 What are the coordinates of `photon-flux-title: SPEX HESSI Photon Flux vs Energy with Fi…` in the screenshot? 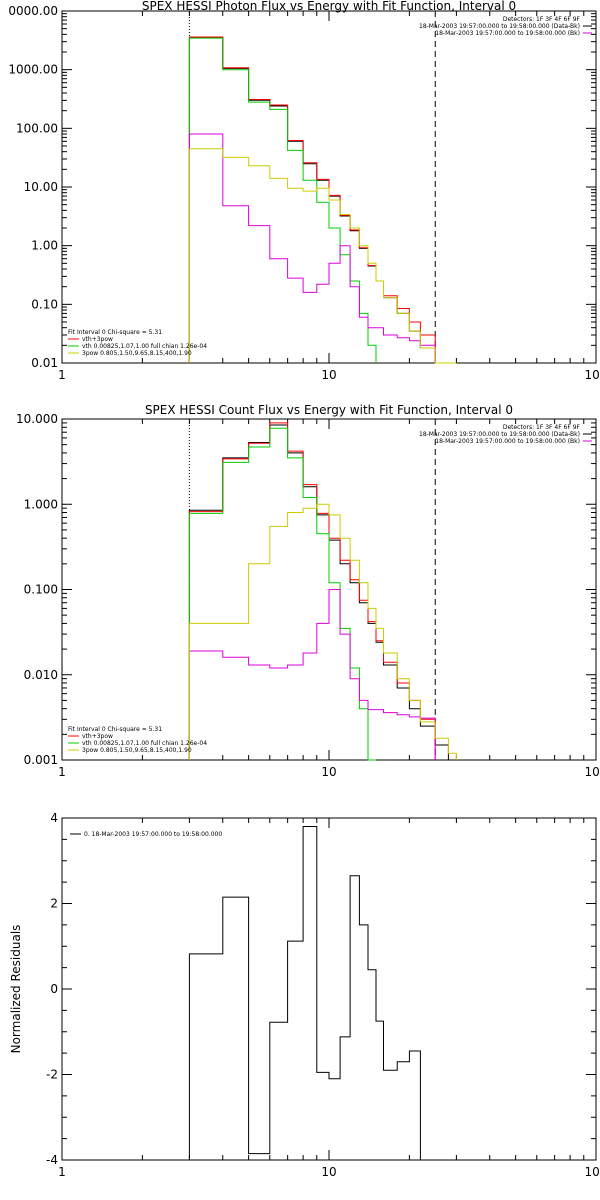 It's located at (329, 6).